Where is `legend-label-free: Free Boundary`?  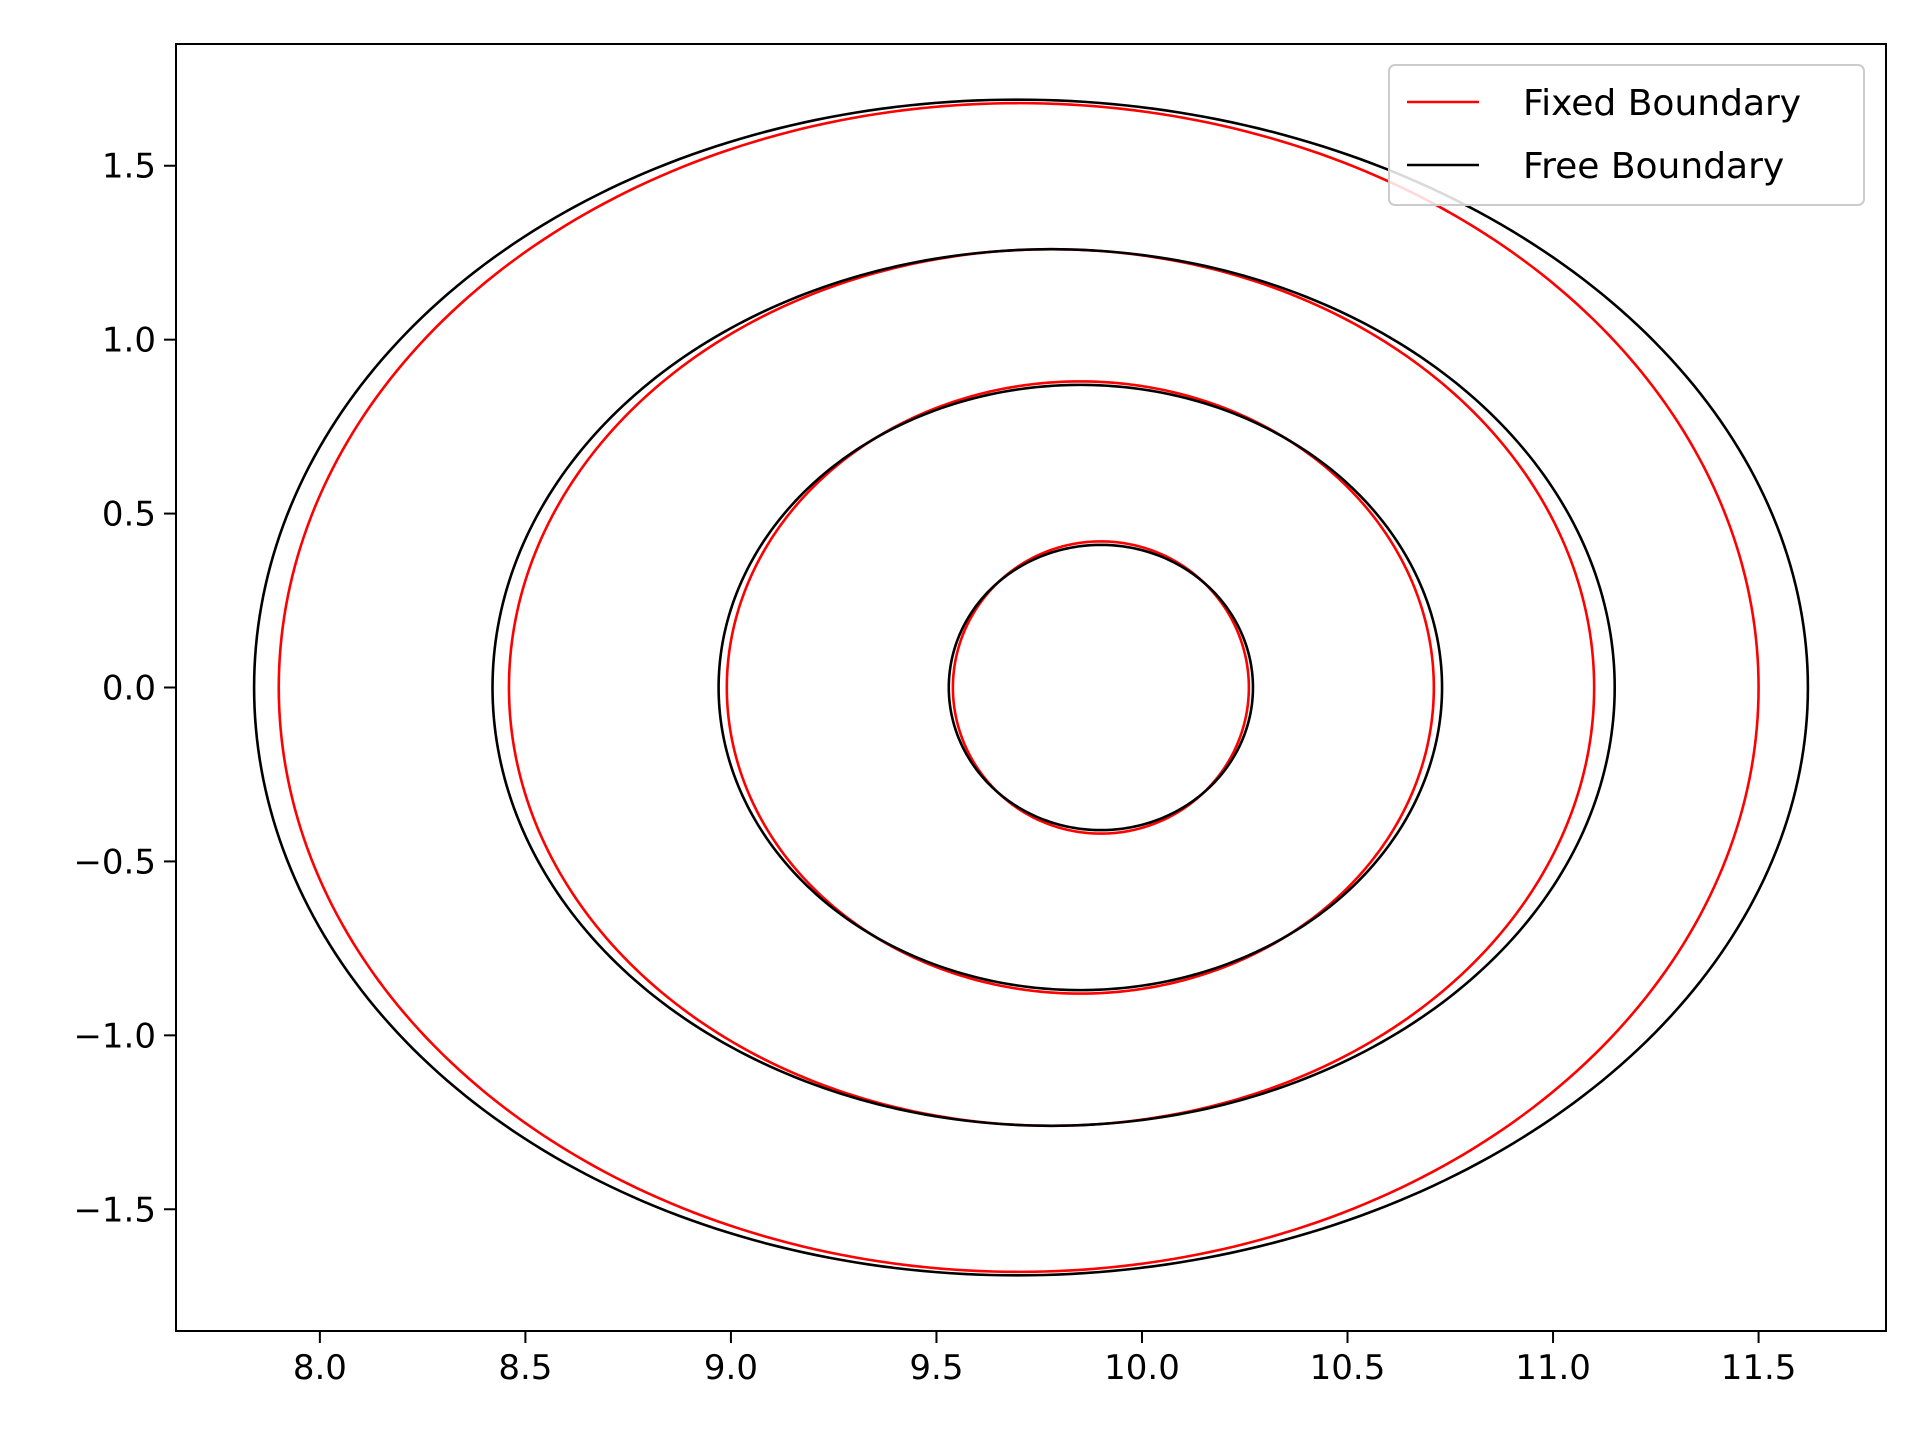 legend-label-free: Free Boundary is located at coordinates (1653, 166).